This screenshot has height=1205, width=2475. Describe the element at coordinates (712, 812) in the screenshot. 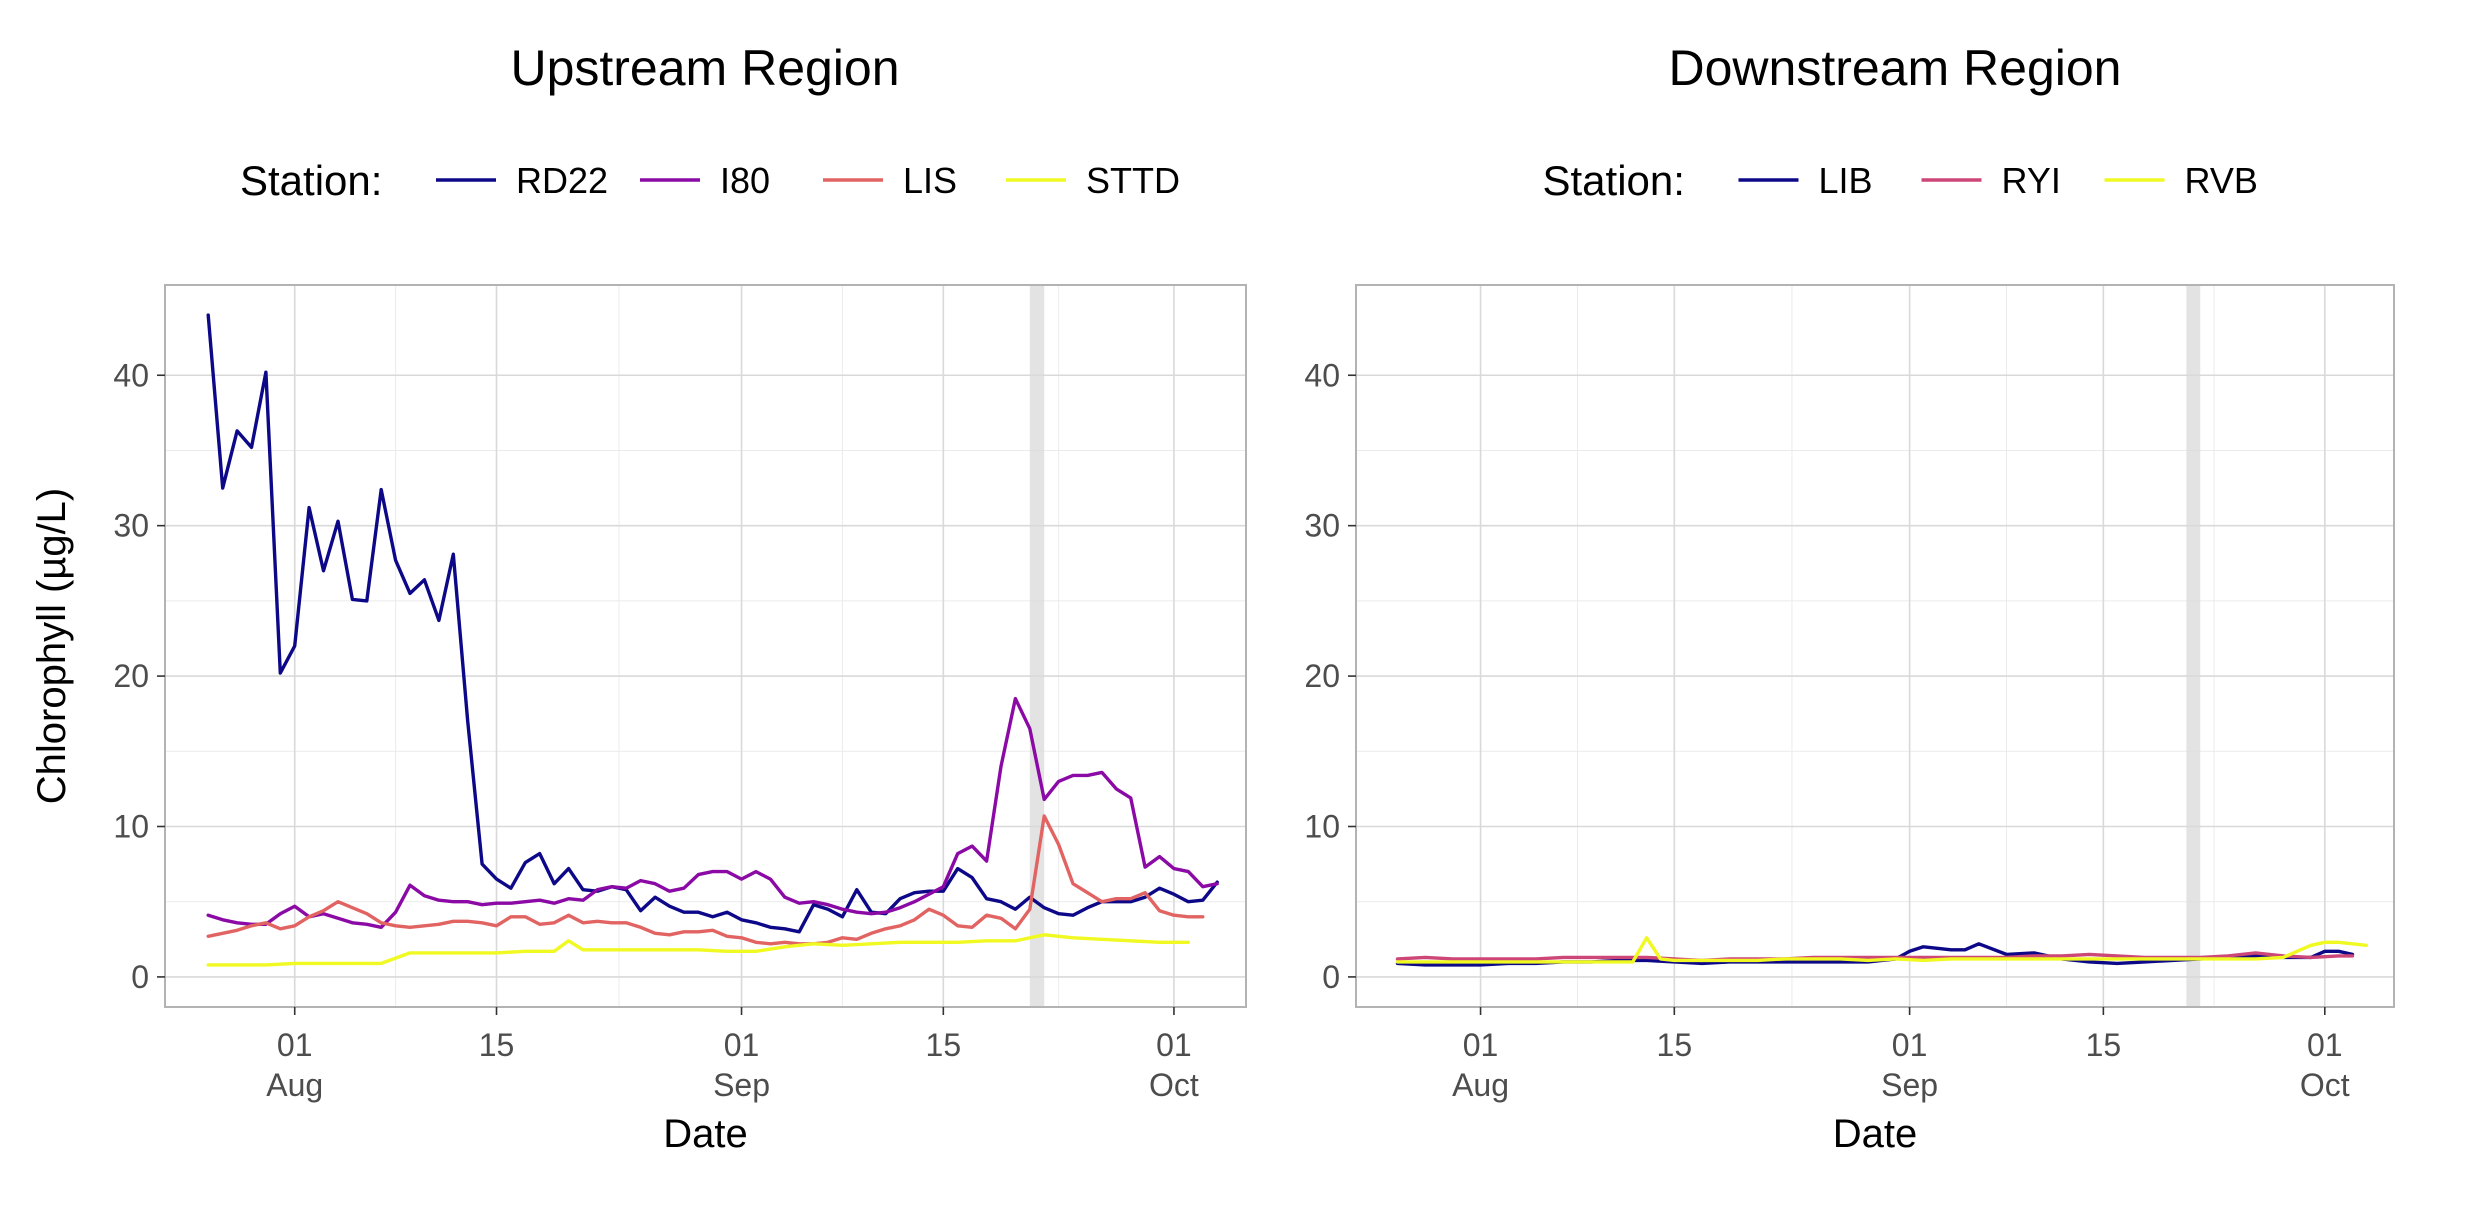

I see `series-line-i80` at that location.